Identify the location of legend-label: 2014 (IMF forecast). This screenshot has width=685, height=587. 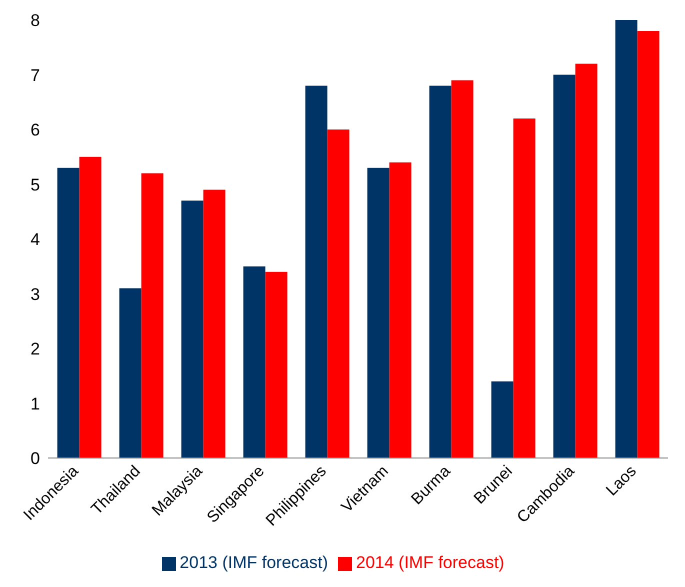
(430, 562).